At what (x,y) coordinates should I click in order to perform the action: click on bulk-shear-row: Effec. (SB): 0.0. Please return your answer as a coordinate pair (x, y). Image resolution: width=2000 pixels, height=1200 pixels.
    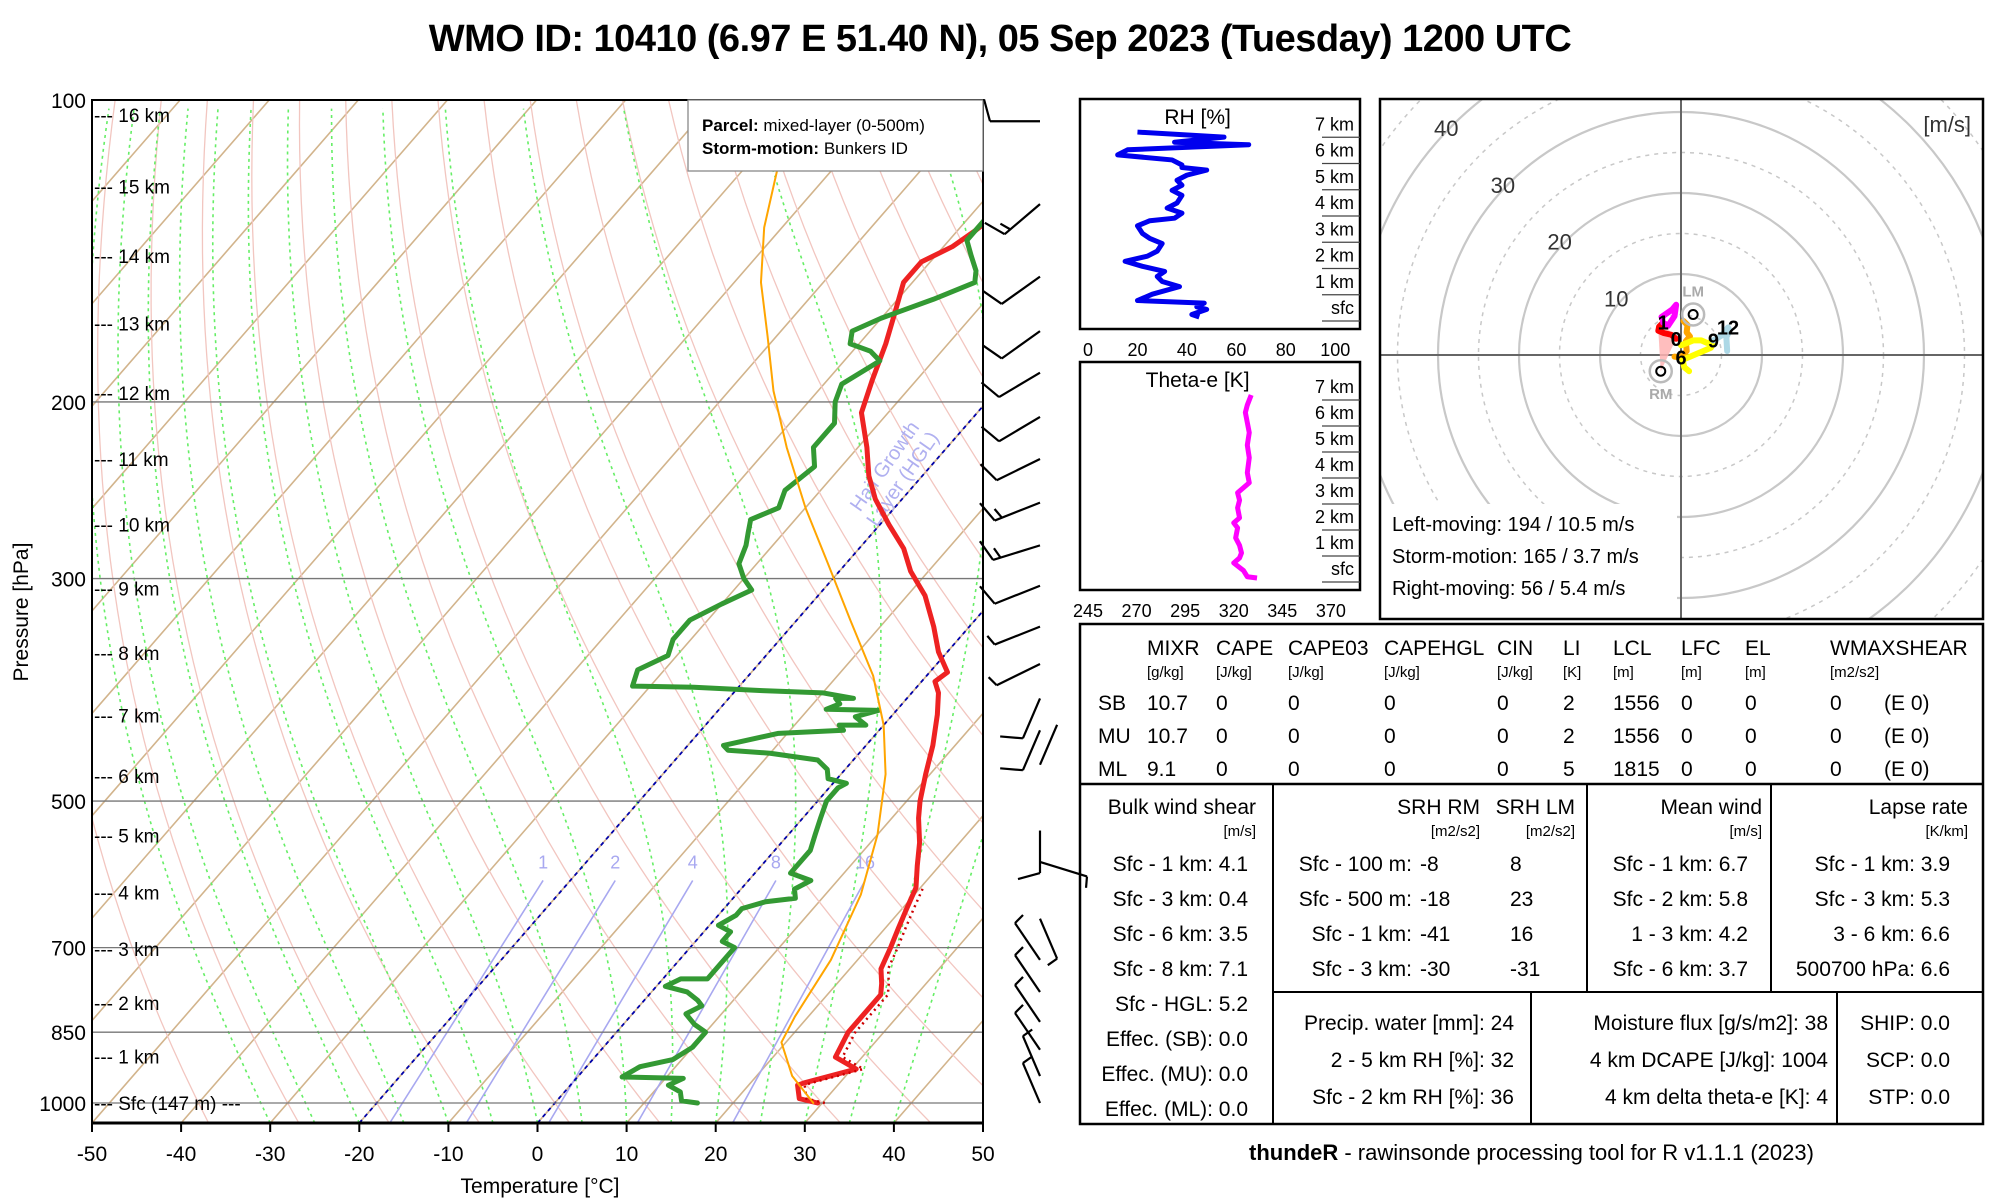
    Looking at the image, I should click on (1177, 1039).